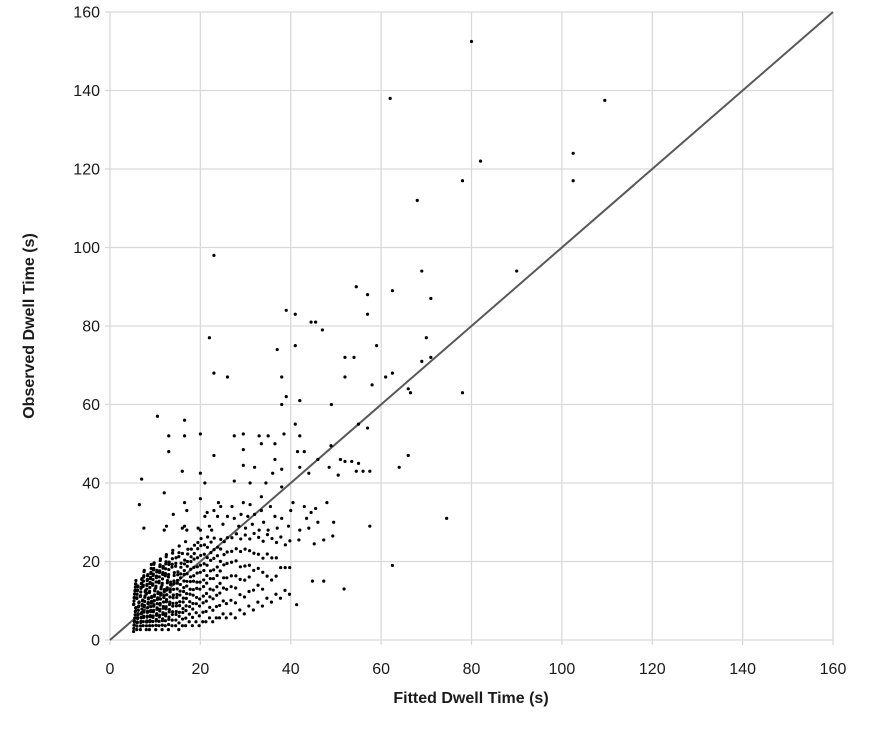 This screenshot has height=744, width=870. I want to click on x-axis-title: Fitted Dwell Time (s), so click(471, 698).